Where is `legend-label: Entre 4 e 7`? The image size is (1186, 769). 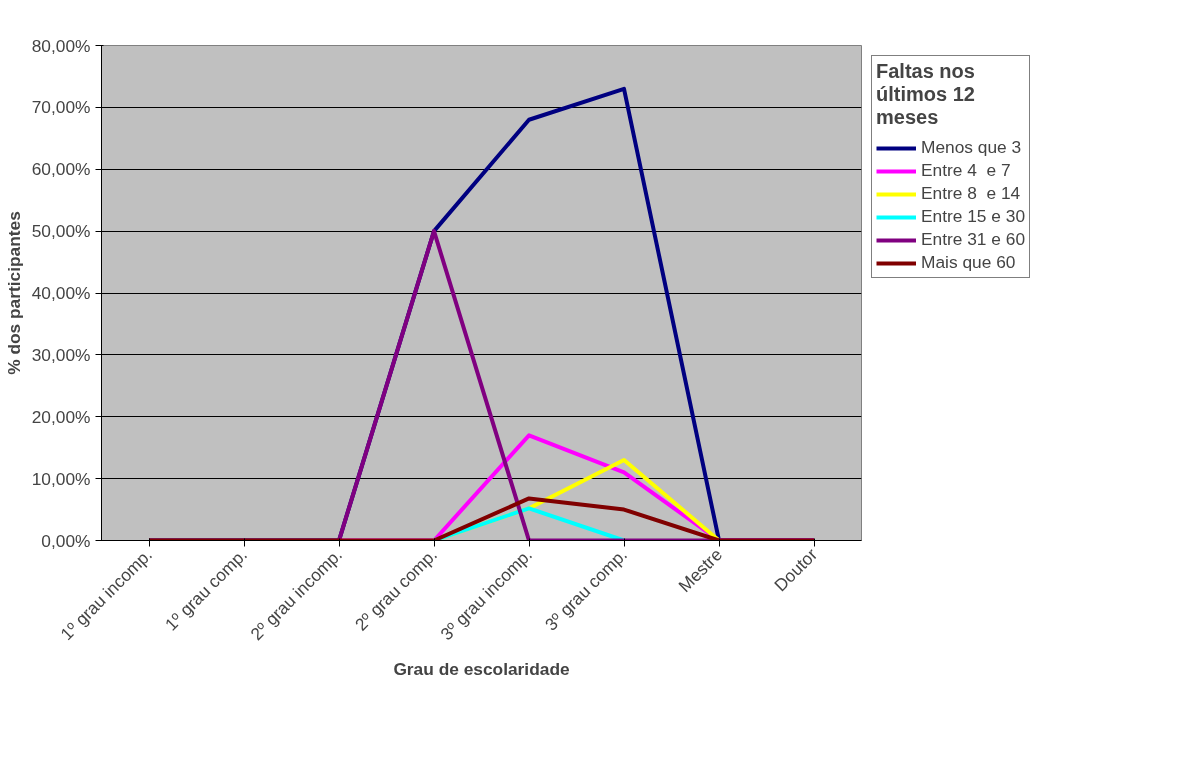
legend-label: Entre 4 e 7 is located at coordinates (966, 170).